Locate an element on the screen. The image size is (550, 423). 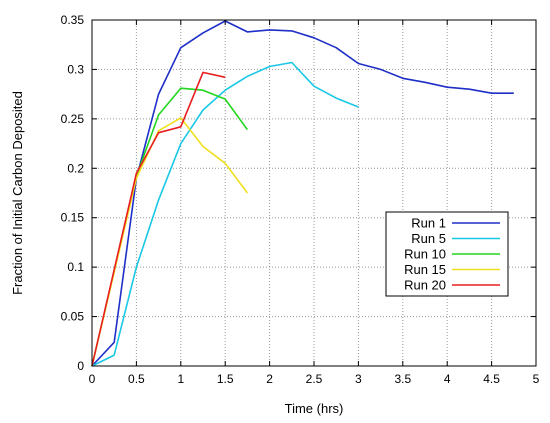
x-tick-label: 0.5 is located at coordinates (136, 379).